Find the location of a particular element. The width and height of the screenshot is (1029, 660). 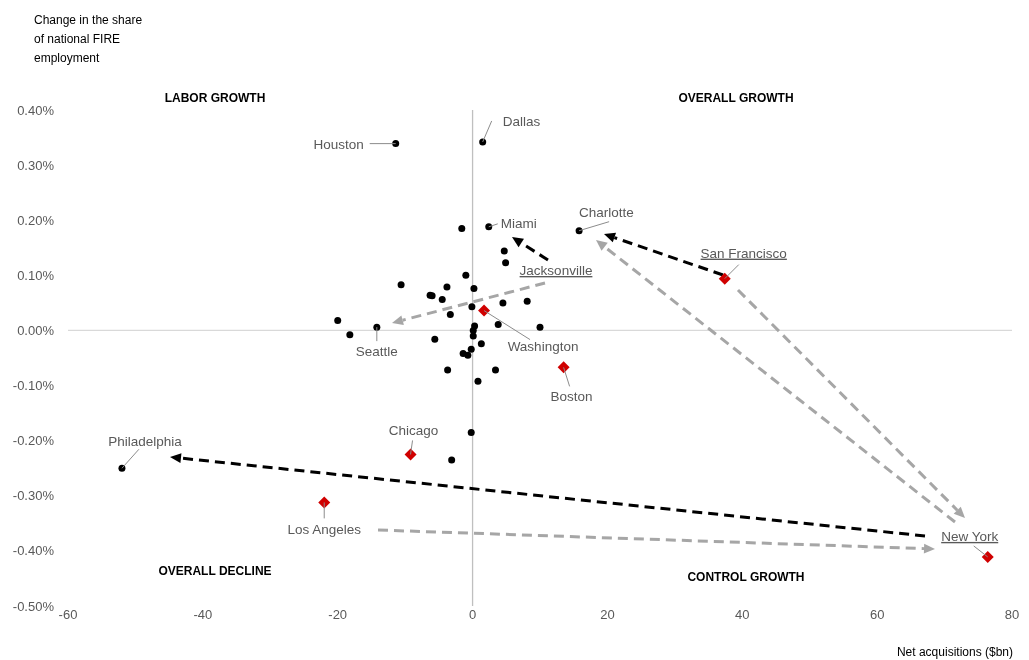

annotation: Los Angeles is located at coordinates (324, 530).